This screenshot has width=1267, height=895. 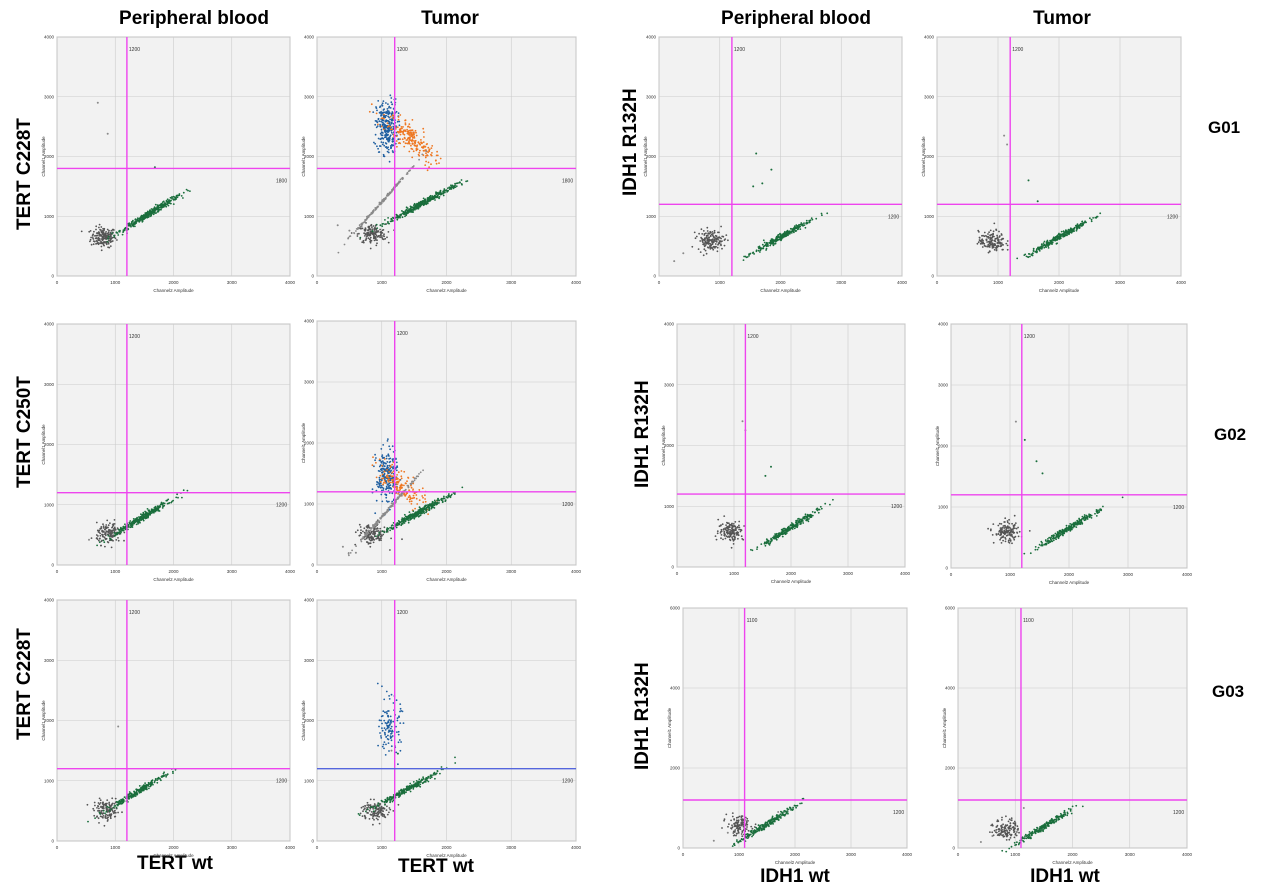 What do you see at coordinates (780, 290) in the screenshot?
I see `x-axis-title: Channel2 Amplitude` at bounding box center [780, 290].